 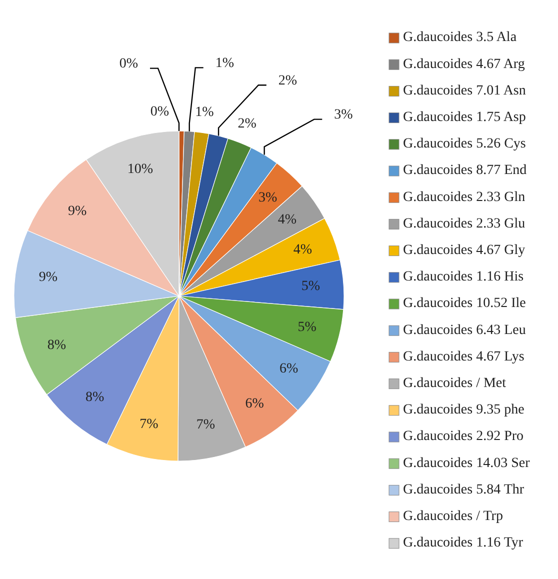 What do you see at coordinates (464, 90) in the screenshot?
I see `legend-label: G.daucoides 7.01 Asn` at bounding box center [464, 90].